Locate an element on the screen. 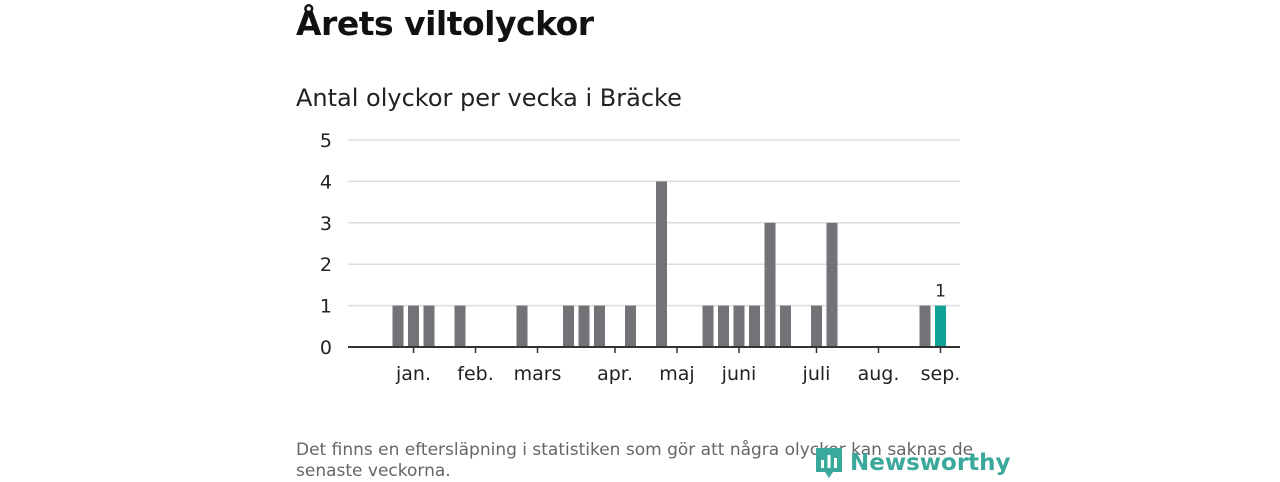  x-tick-label: sep. is located at coordinates (941, 374).